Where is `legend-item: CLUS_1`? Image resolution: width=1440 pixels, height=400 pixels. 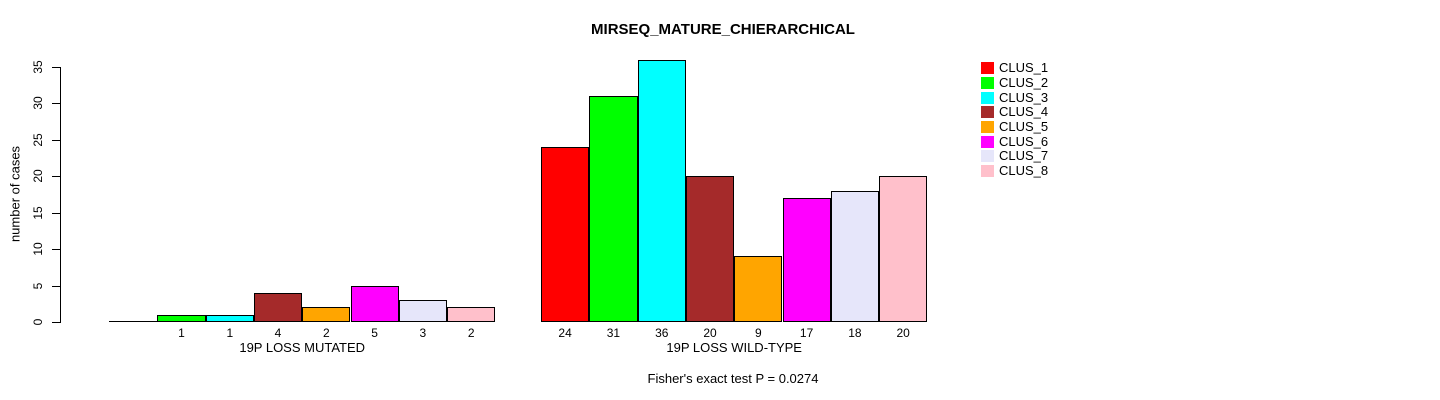 legend-item: CLUS_1 is located at coordinates (1014, 68).